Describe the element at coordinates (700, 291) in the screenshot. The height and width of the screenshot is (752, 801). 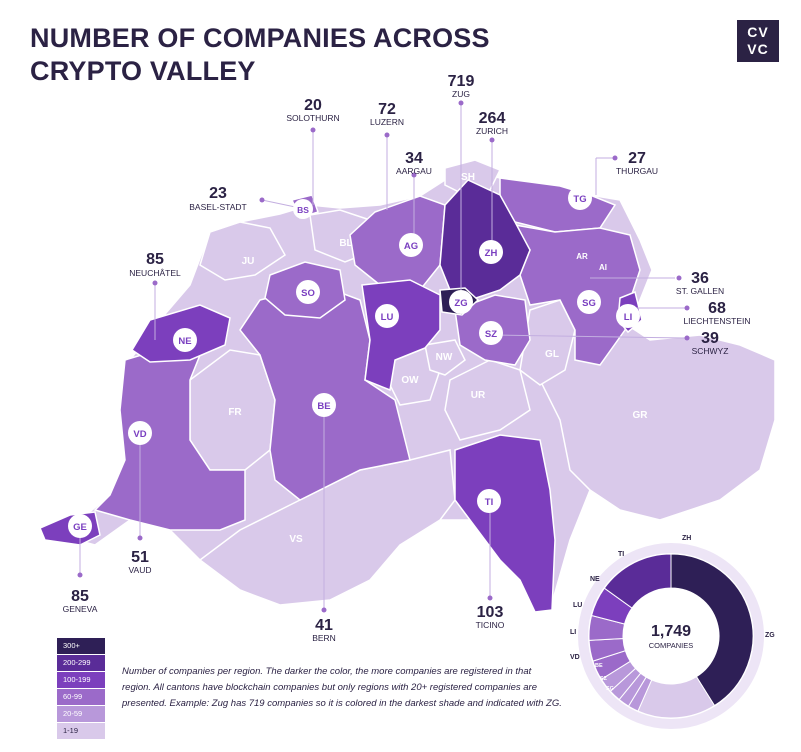
I see `name-sg: ST. GALLEN` at that location.